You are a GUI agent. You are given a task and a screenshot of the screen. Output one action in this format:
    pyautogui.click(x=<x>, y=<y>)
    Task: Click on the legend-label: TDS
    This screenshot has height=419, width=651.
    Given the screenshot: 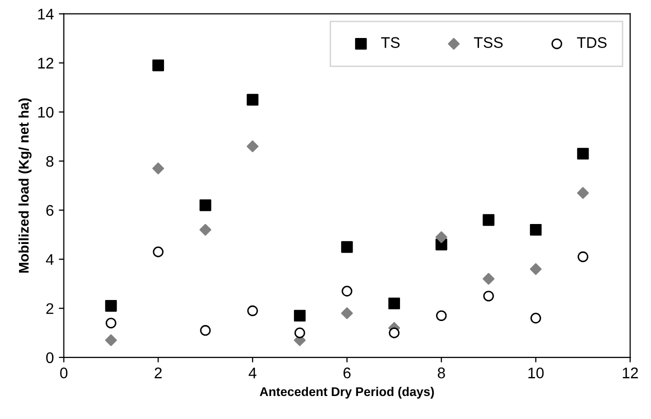 What is the action you would take?
    pyautogui.click(x=592, y=42)
    